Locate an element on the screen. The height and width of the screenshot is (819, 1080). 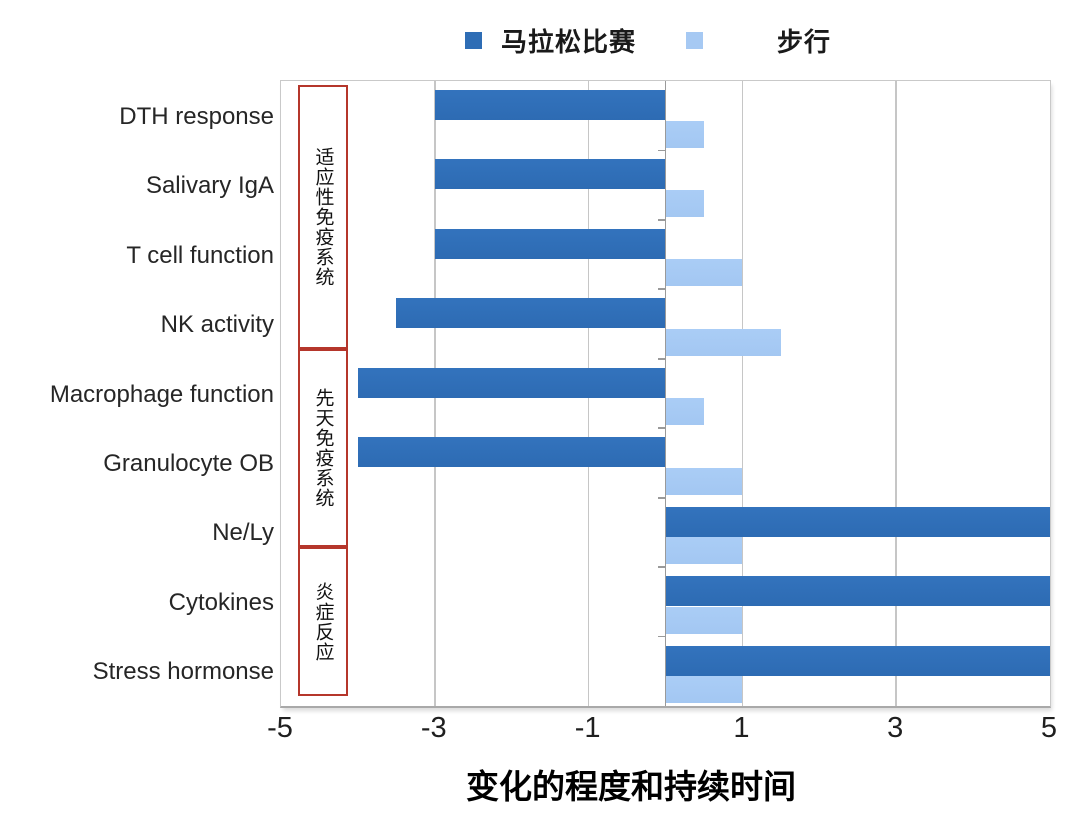
category-label: Ne/Ly is located at coordinates (243, 533).